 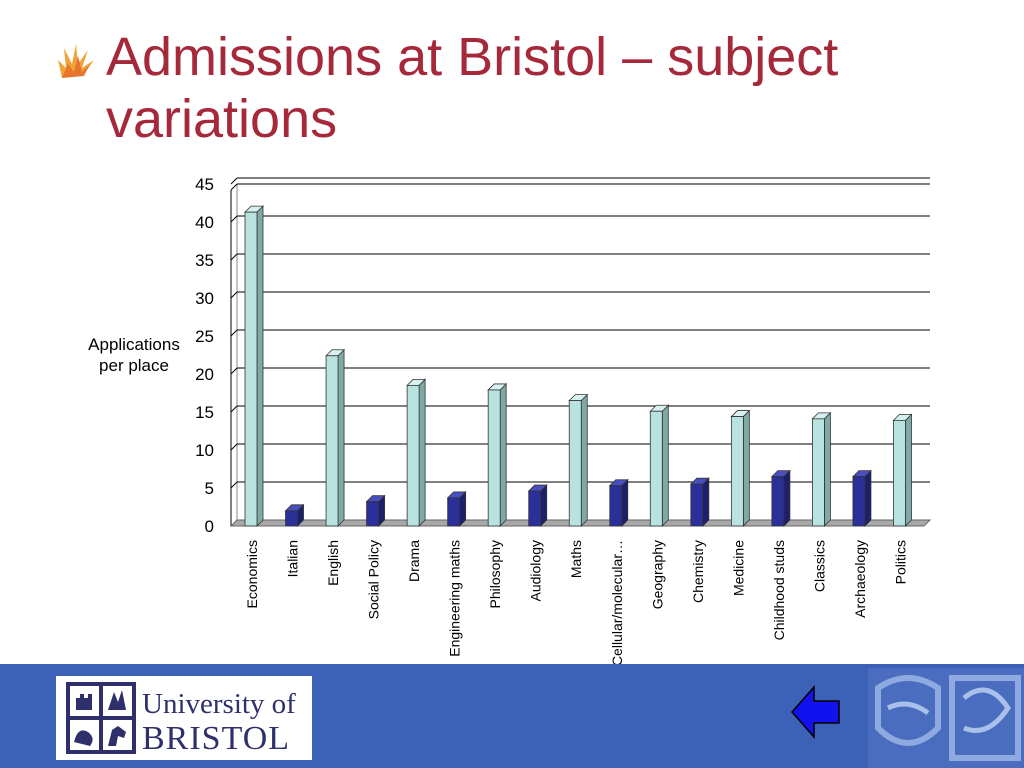 What do you see at coordinates (101, 718) in the screenshot?
I see `university-crest-icon` at bounding box center [101, 718].